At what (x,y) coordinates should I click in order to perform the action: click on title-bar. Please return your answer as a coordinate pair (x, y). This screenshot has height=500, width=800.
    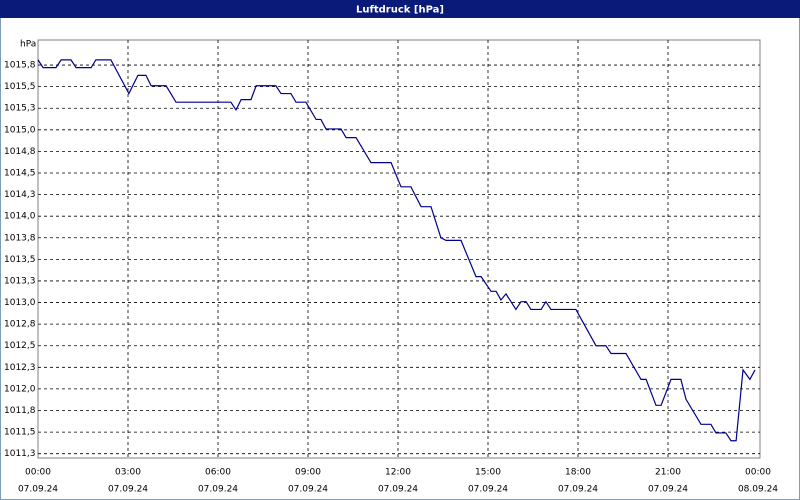
    Looking at the image, I should click on (400, 9).